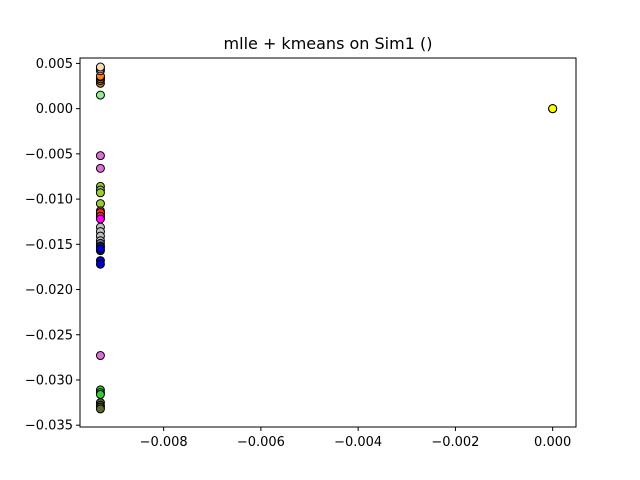 The image size is (640, 480). What do you see at coordinates (49, 154) in the screenshot?
I see `y-tick-label: −0.005` at bounding box center [49, 154].